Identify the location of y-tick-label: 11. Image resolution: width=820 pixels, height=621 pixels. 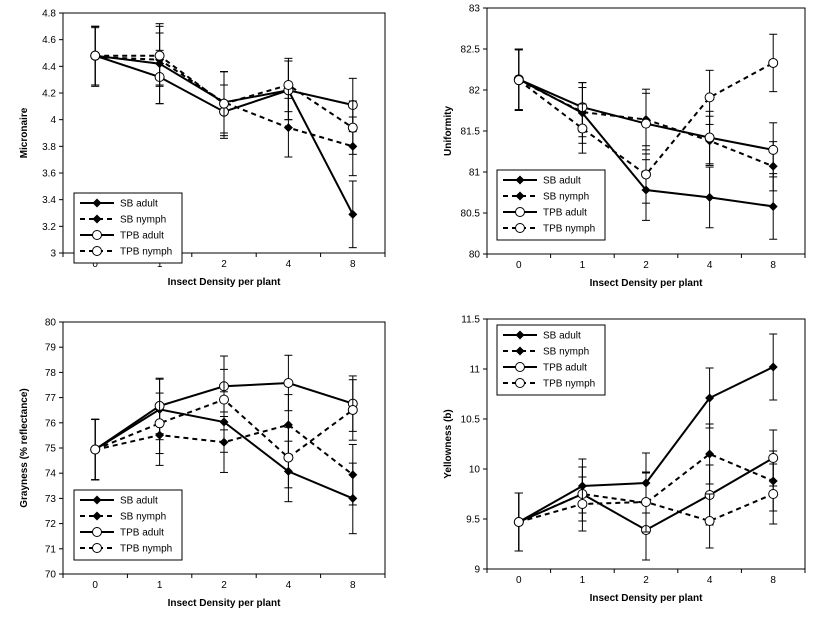
(475, 370).